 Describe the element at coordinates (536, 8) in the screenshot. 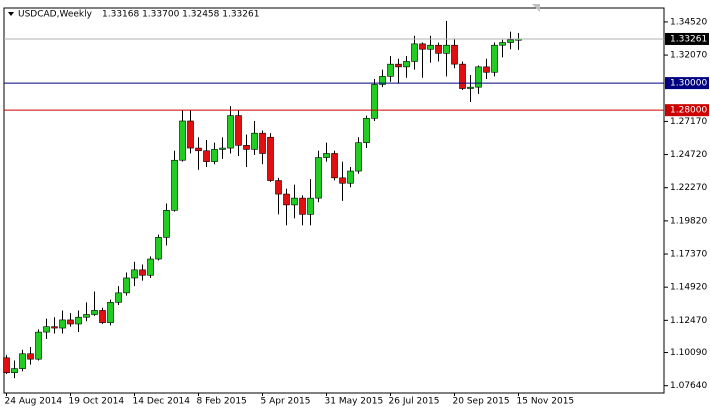

I see `corner-mark` at that location.